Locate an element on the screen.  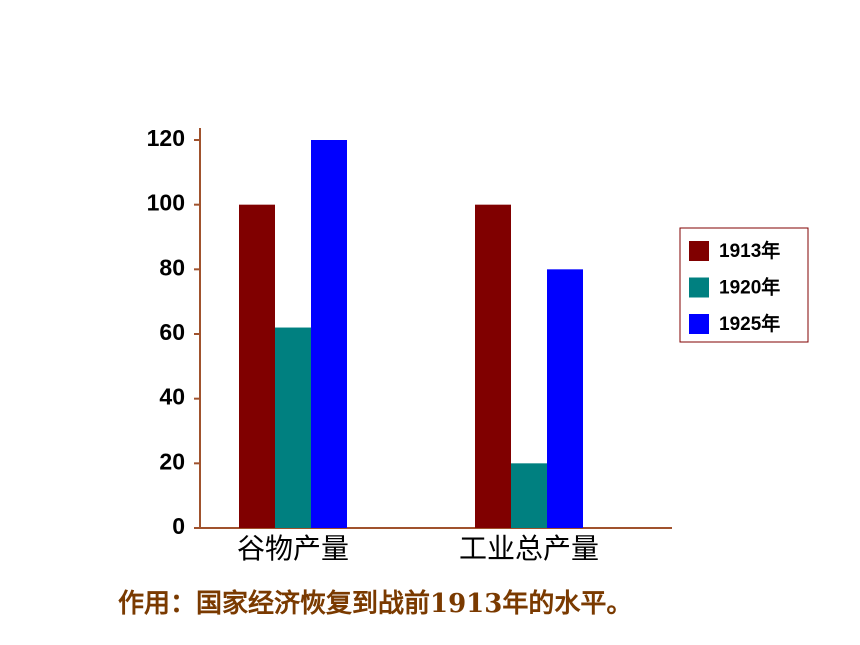
y-tick-label: 100 is located at coordinates (166, 203).